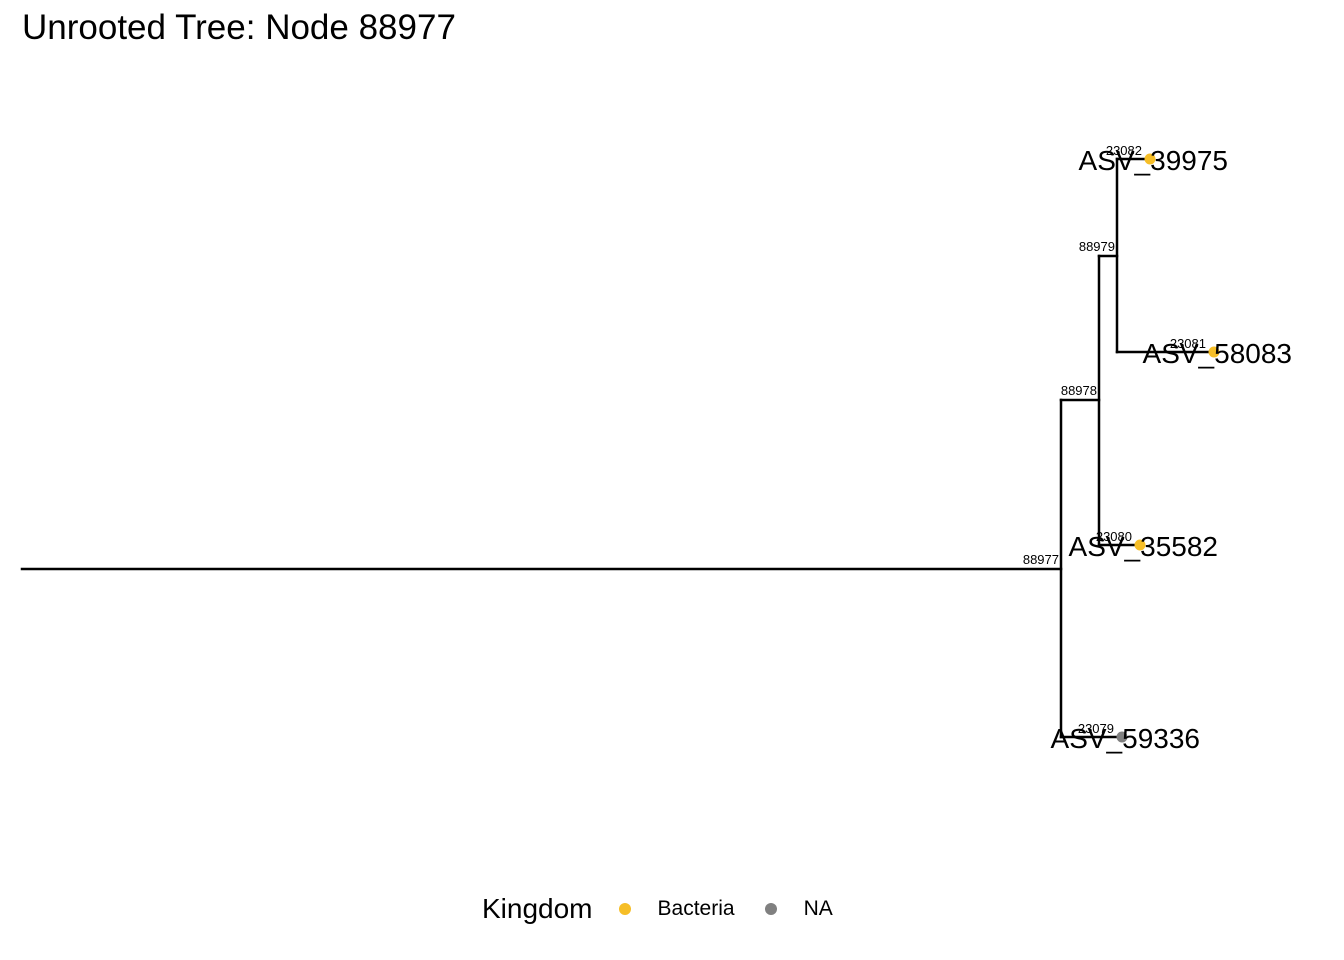  I want to click on legend-label-bacteria: Bacteria, so click(696, 908).